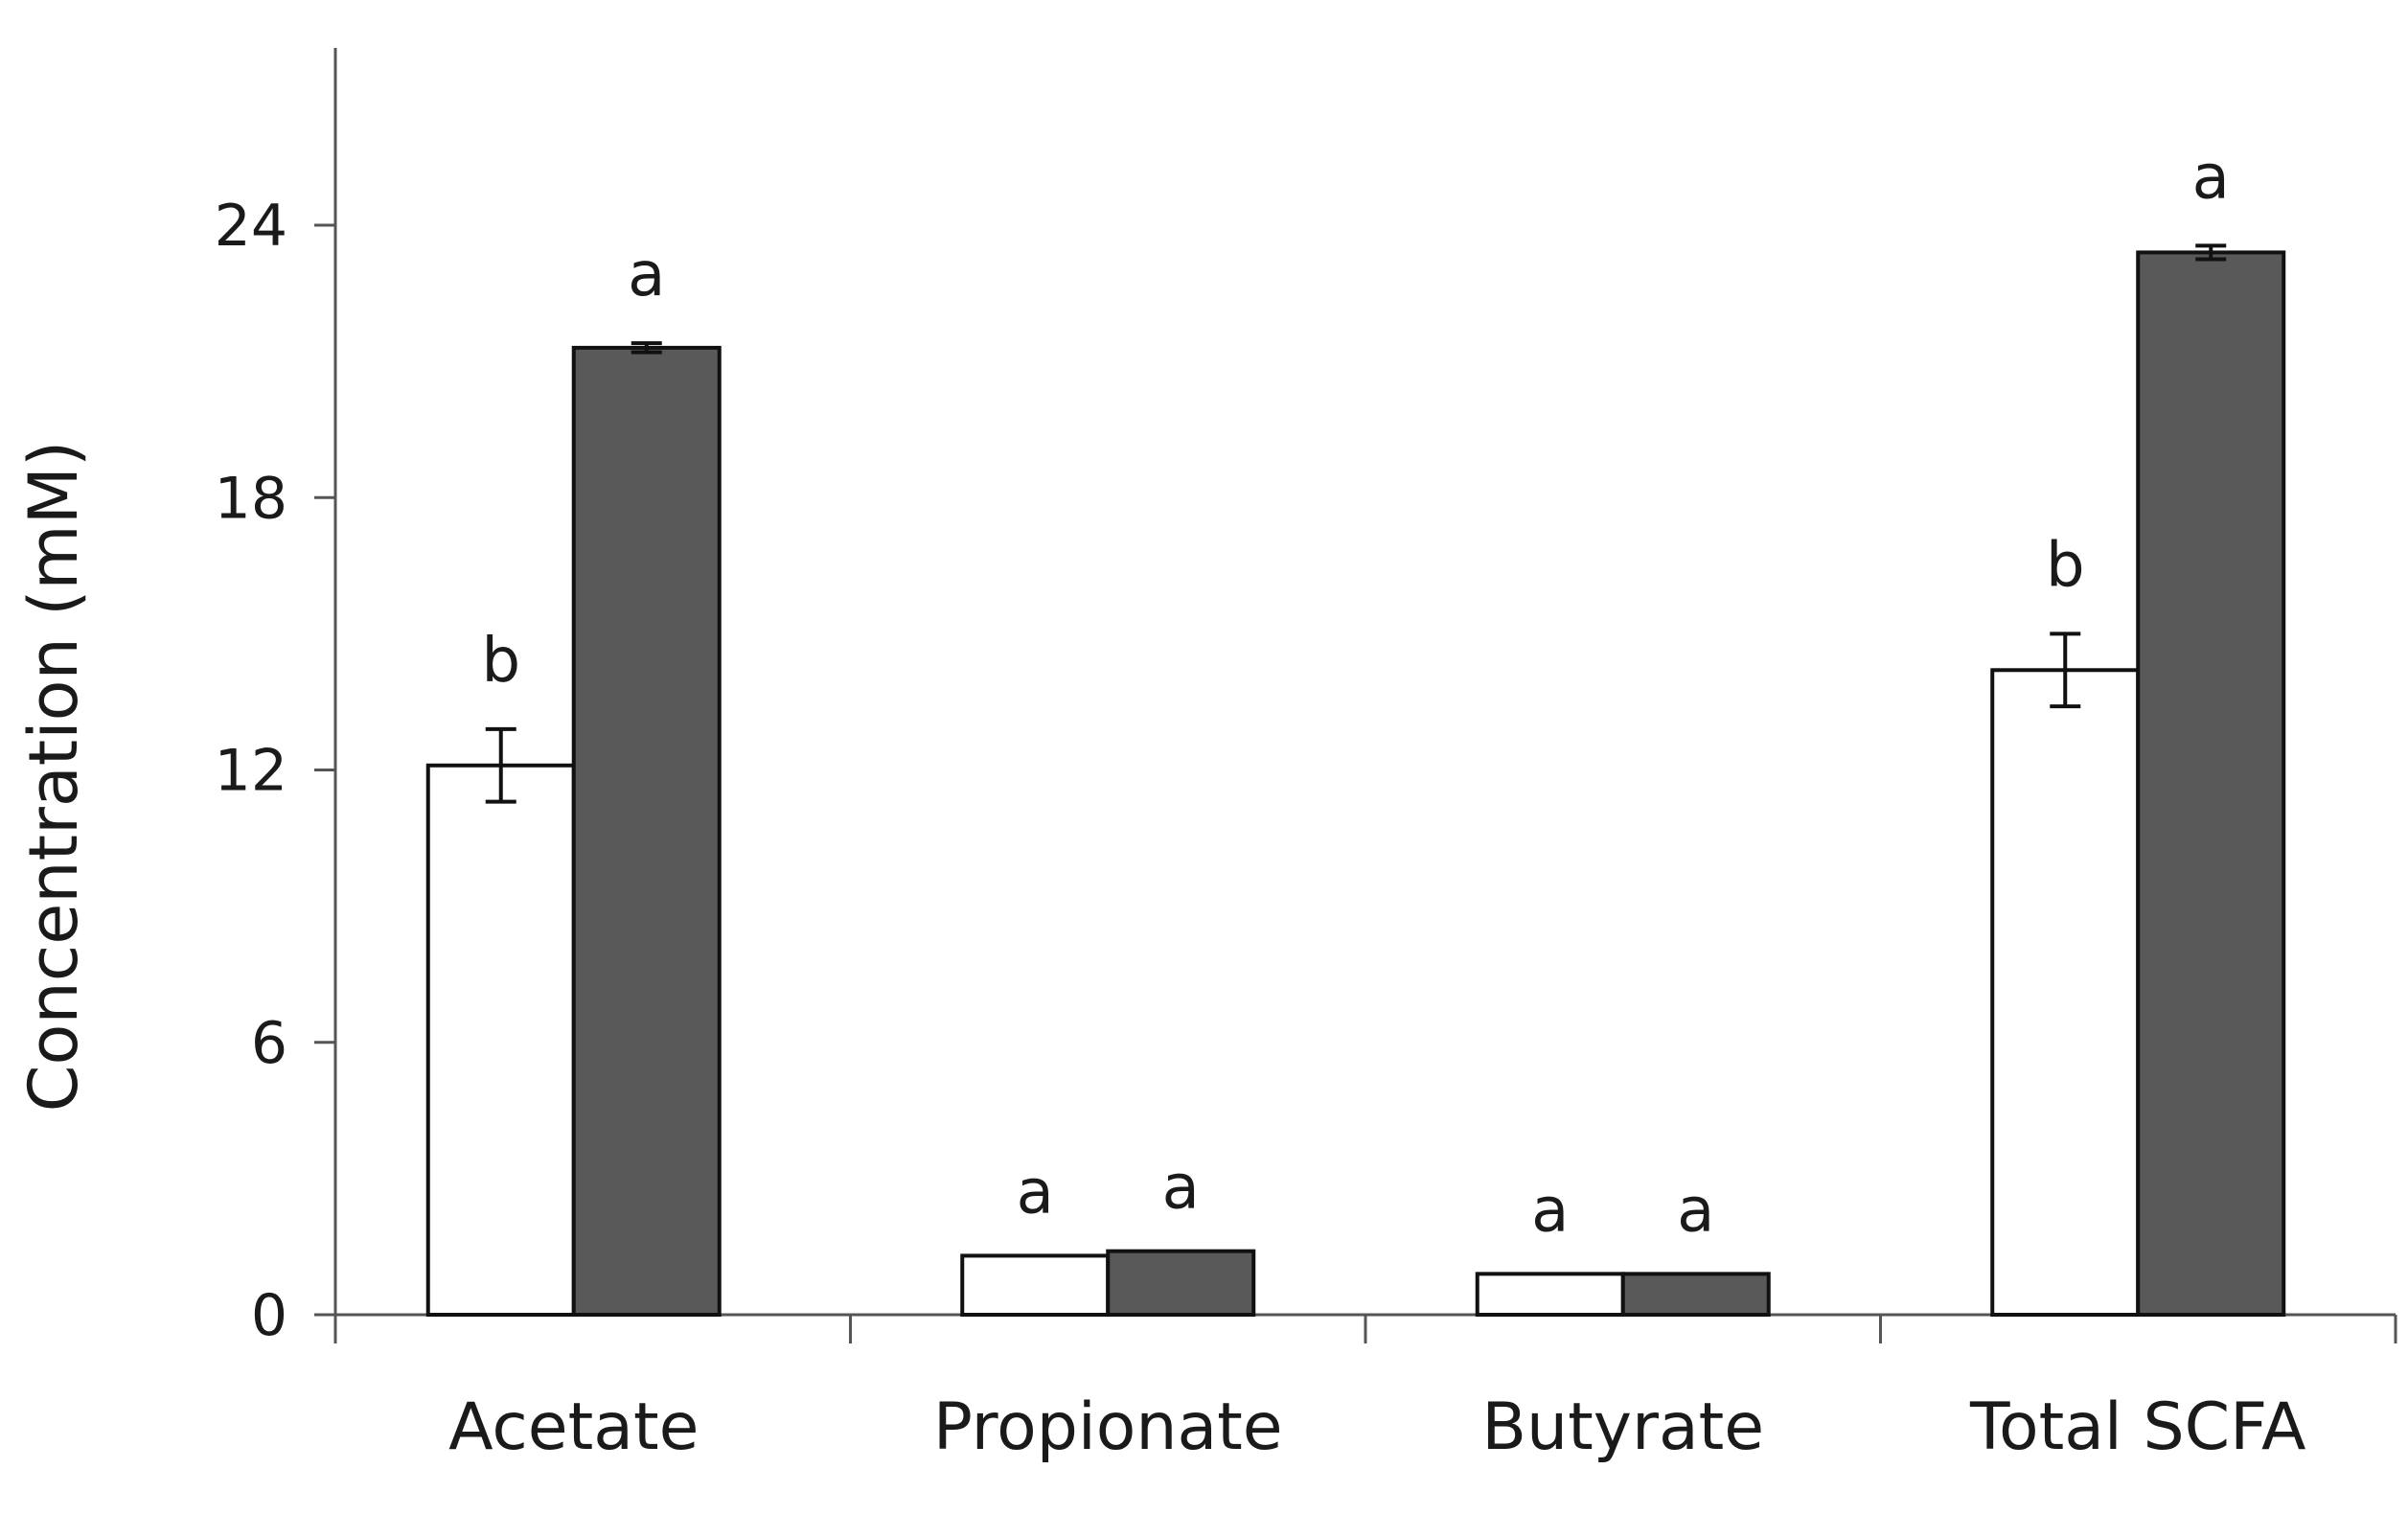 Image resolution: width=2408 pixels, height=1515 pixels. I want to click on category-label: Propionate, so click(1108, 1427).